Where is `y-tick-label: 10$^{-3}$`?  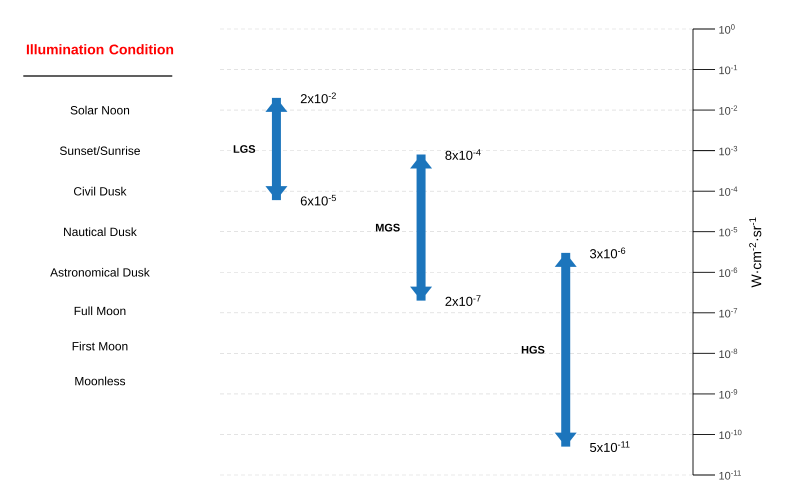 y-tick-label: 10$^{-3}$ is located at coordinates (728, 151).